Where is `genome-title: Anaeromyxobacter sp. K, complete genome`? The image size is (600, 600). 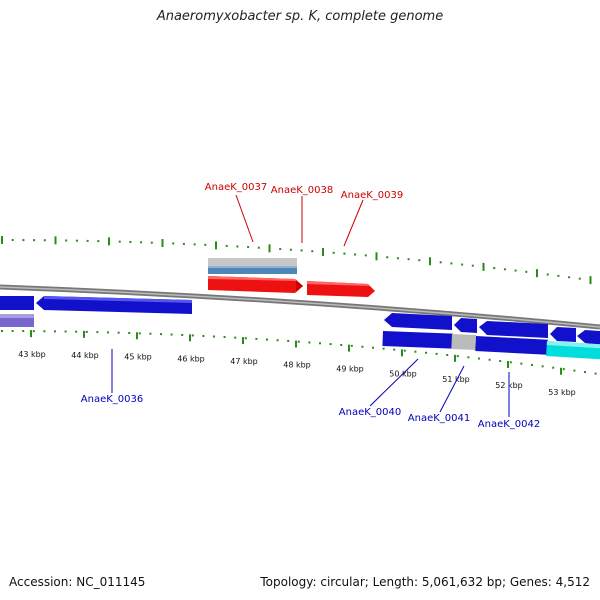
genome-title: Anaeromyxobacter sp. K, complete genome is located at coordinates (300, 16).